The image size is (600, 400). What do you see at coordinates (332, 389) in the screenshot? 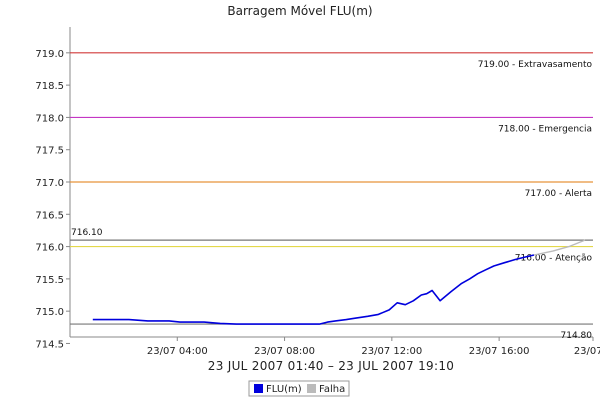
I see `legend-label-falha: Falha` at bounding box center [332, 389].